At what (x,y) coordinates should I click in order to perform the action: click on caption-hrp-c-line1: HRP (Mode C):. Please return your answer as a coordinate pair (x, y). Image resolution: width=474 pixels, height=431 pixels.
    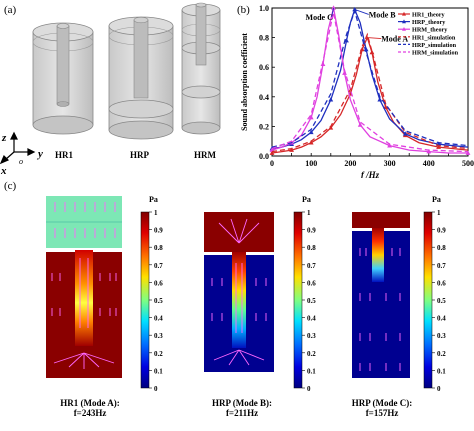
    Looking at the image, I should click on (382, 403).